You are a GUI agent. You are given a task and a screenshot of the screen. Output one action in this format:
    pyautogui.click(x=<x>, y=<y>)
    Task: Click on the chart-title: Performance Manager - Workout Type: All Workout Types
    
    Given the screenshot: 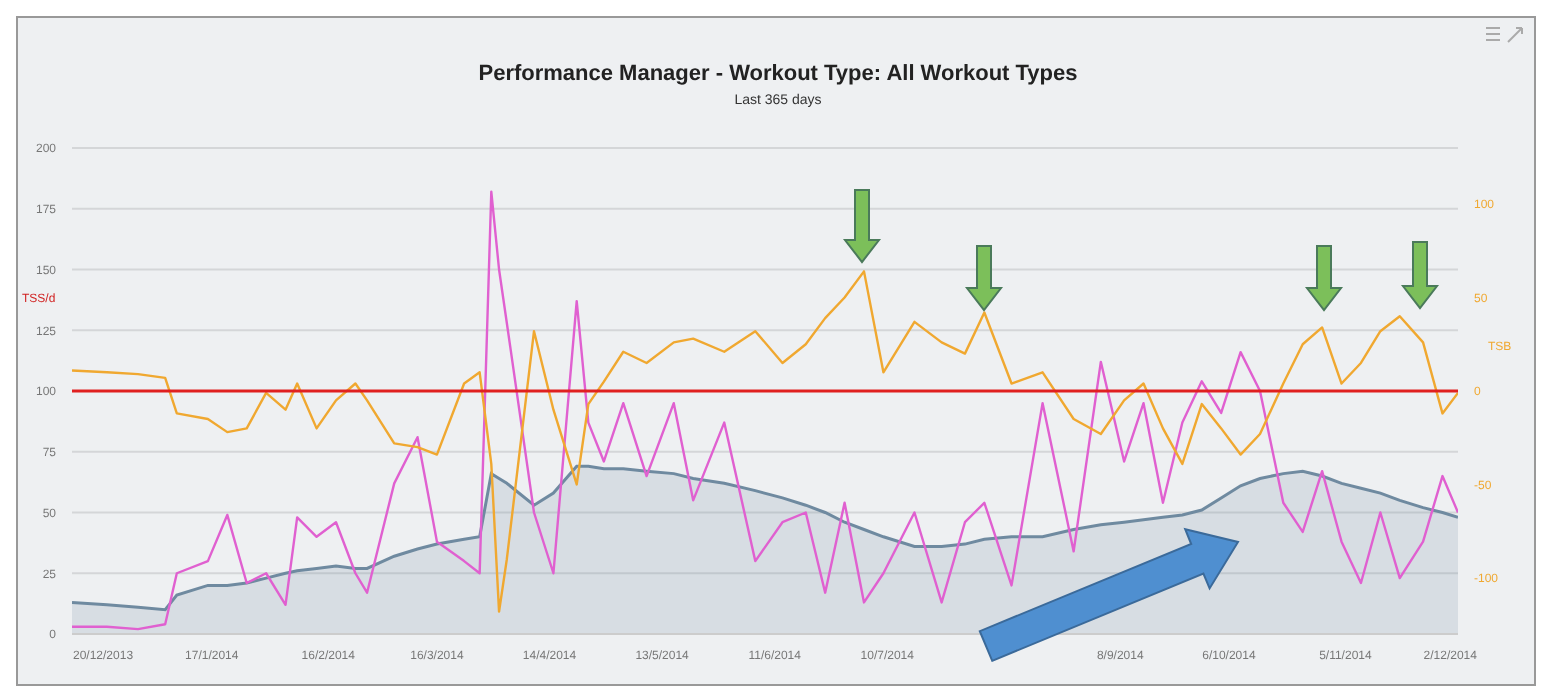 What is the action you would take?
    pyautogui.click(x=778, y=74)
    